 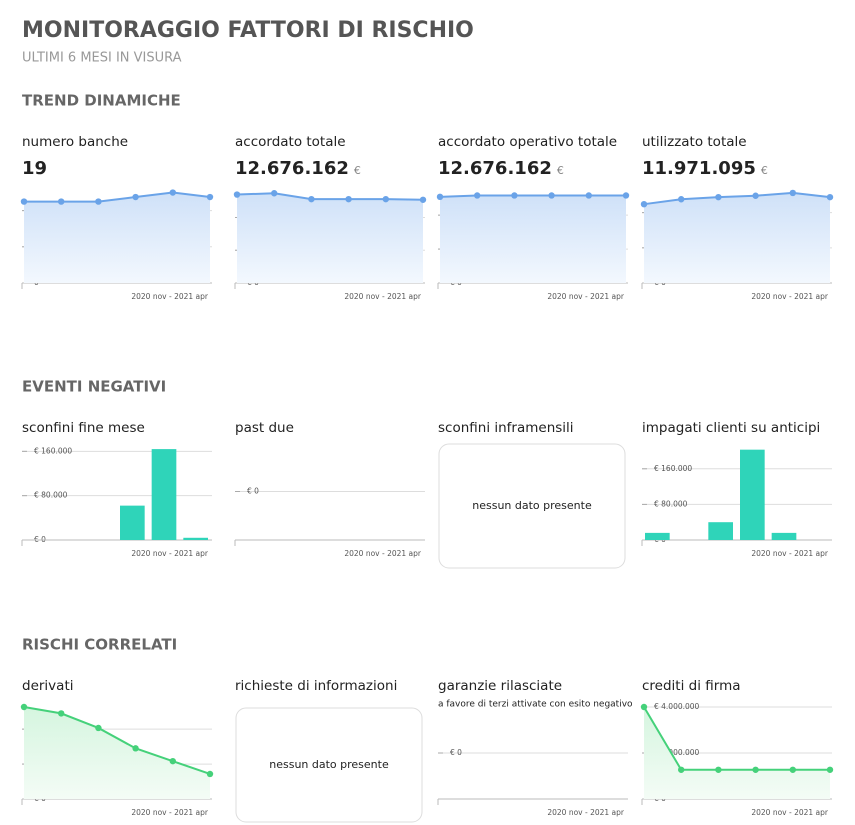 What do you see at coordinates (691, 686) in the screenshot?
I see `panel-title: crediti di firma` at bounding box center [691, 686].